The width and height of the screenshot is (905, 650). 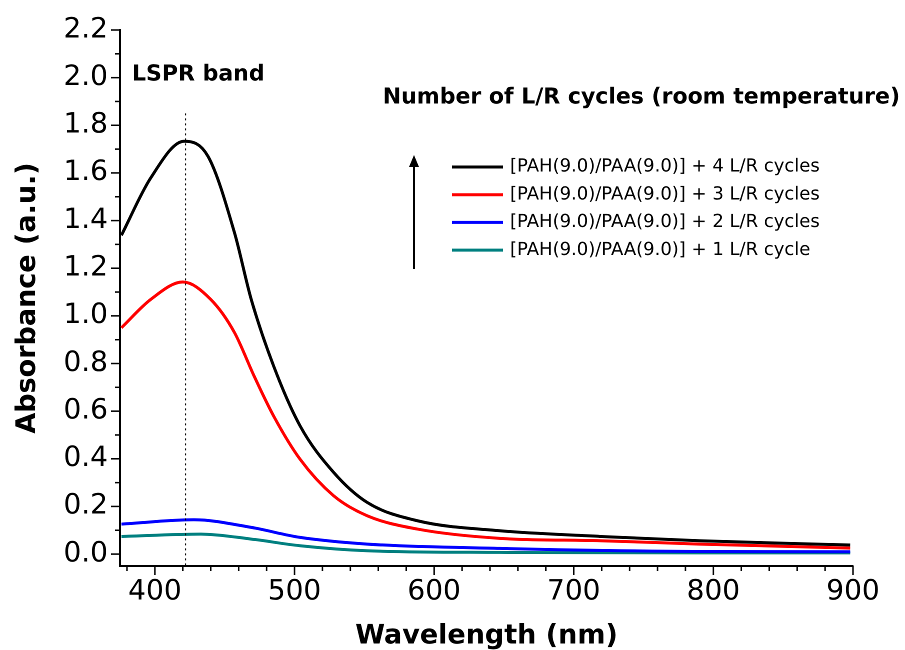 I want to click on y-tick-label: 0.4, so click(x=85, y=457).